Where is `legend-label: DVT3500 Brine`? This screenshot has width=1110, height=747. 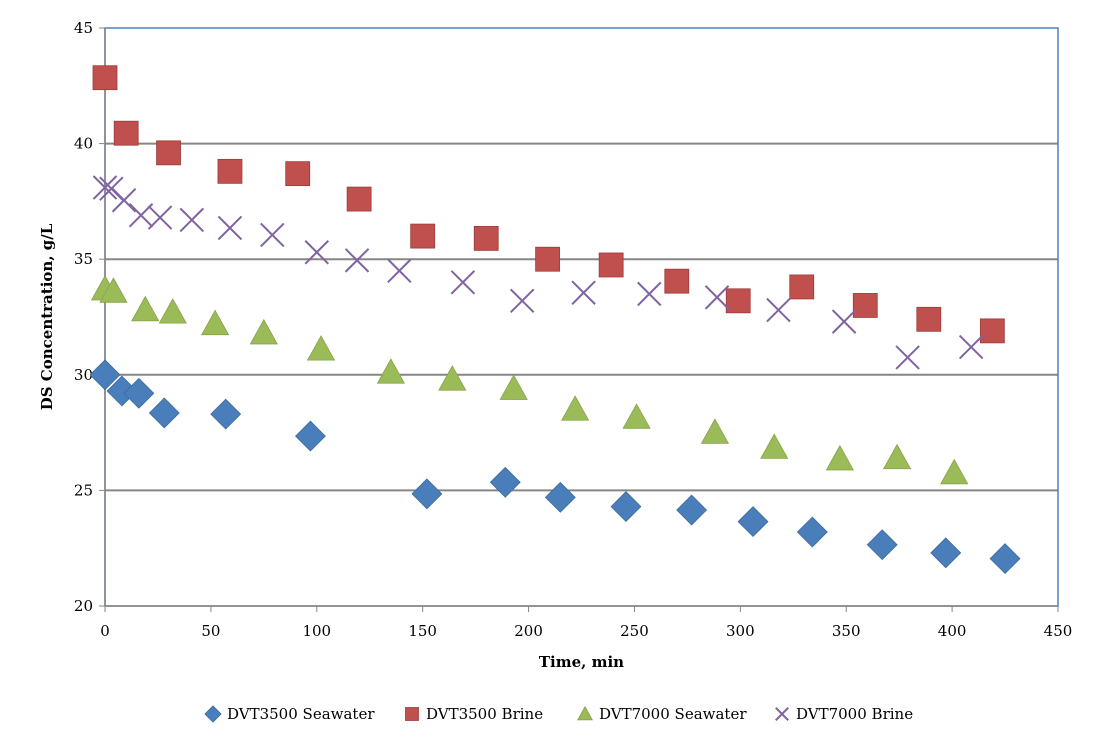
legend-label: DVT3500 Brine is located at coordinates (484, 714).